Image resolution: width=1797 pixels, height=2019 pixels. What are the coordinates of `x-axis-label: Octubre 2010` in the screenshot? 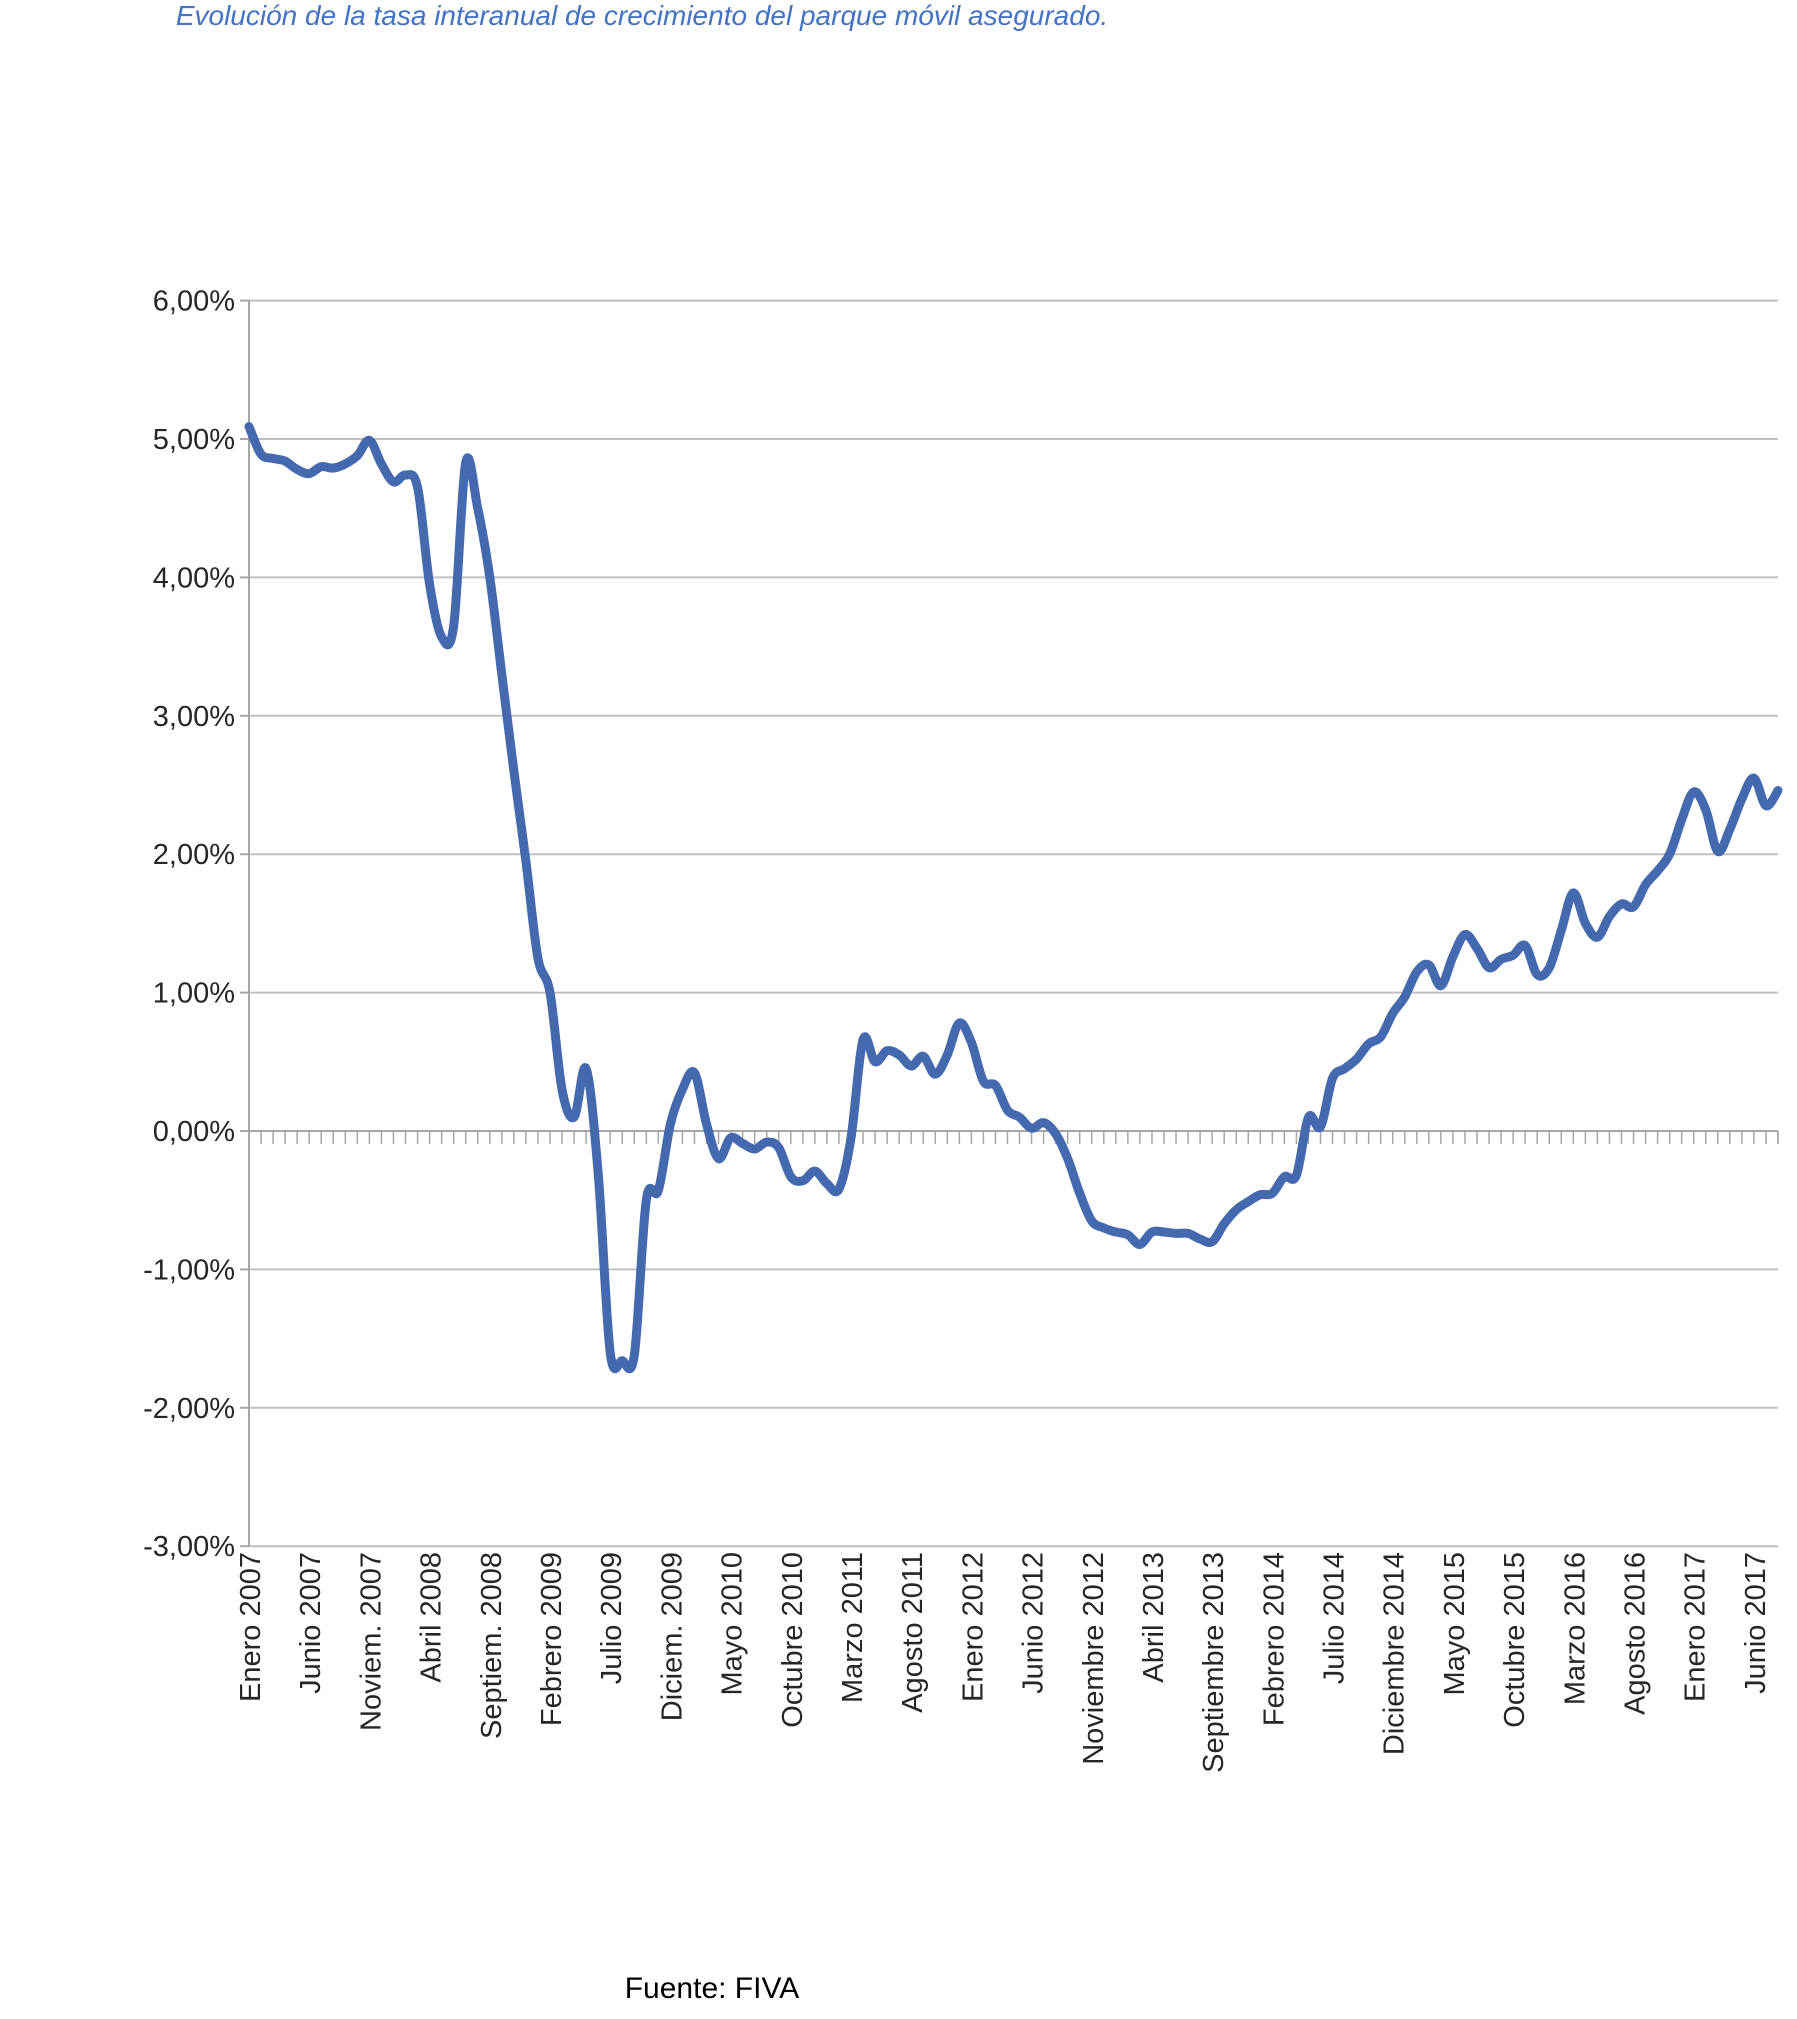 It's located at (793, 1640).